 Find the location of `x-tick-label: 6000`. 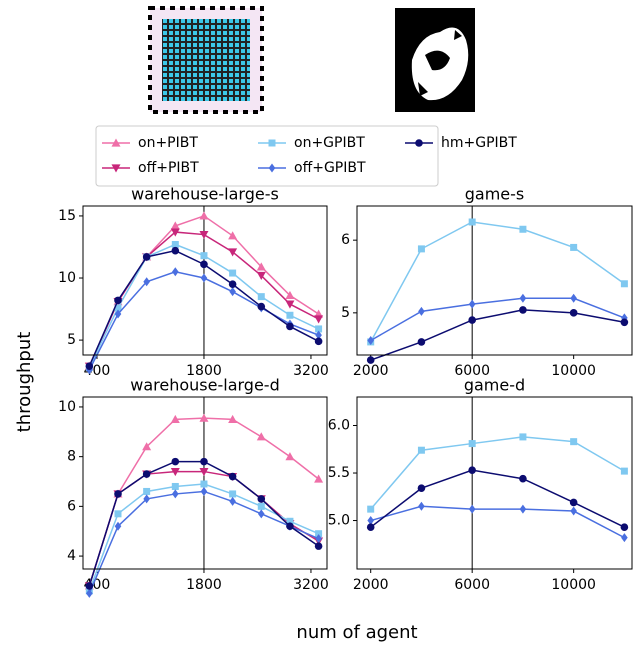

x-tick-label: 6000 is located at coordinates (472, 371).